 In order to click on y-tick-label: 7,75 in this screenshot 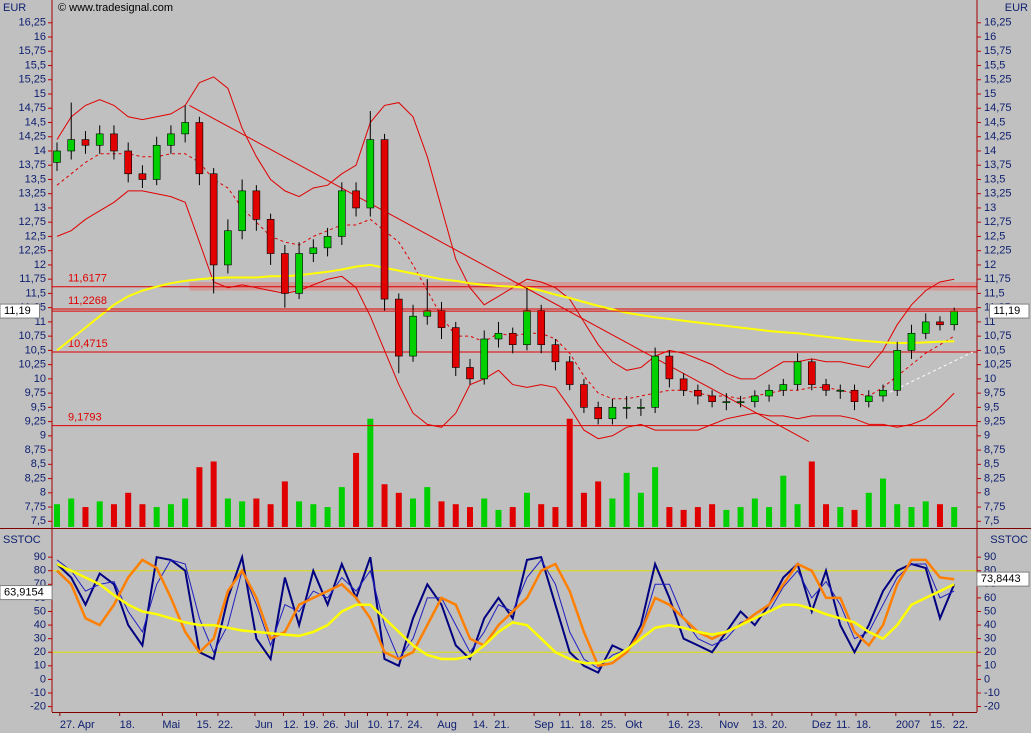, I will do `click(994, 507)`.